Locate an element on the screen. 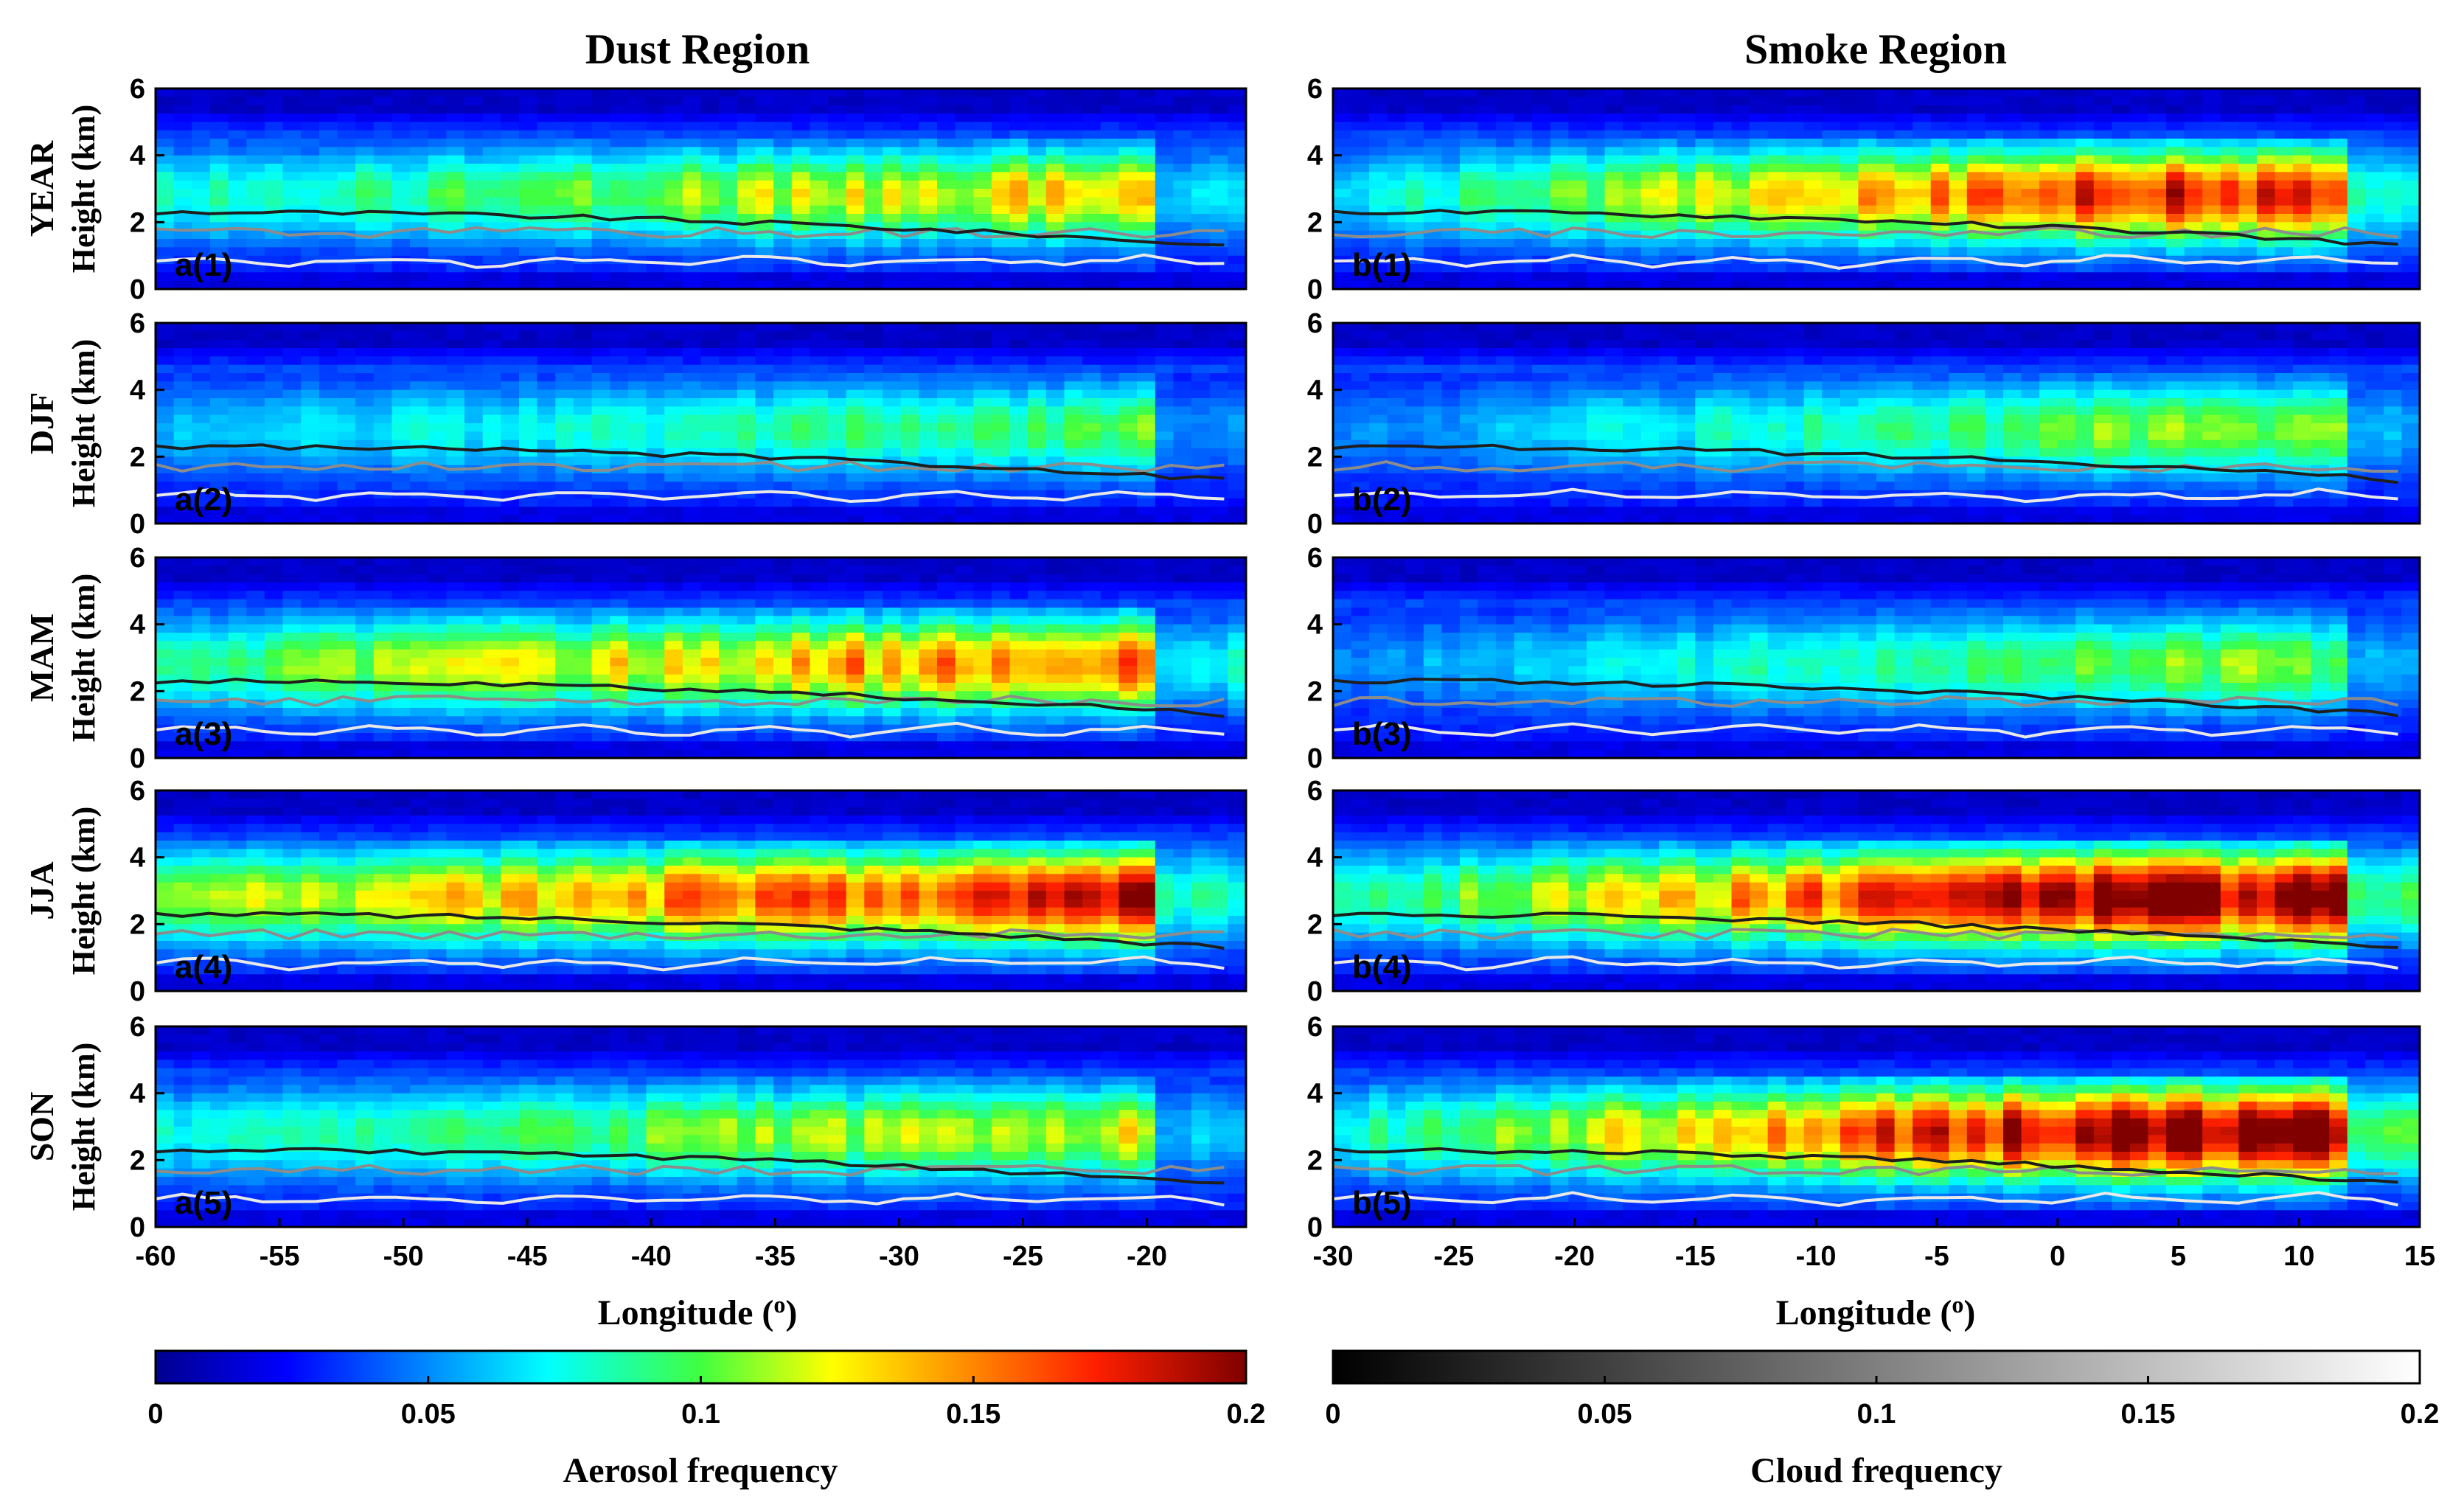 Image resolution: width=2464 pixels, height=1502 pixels. panel-label: b(1) is located at coordinates (1382, 265).